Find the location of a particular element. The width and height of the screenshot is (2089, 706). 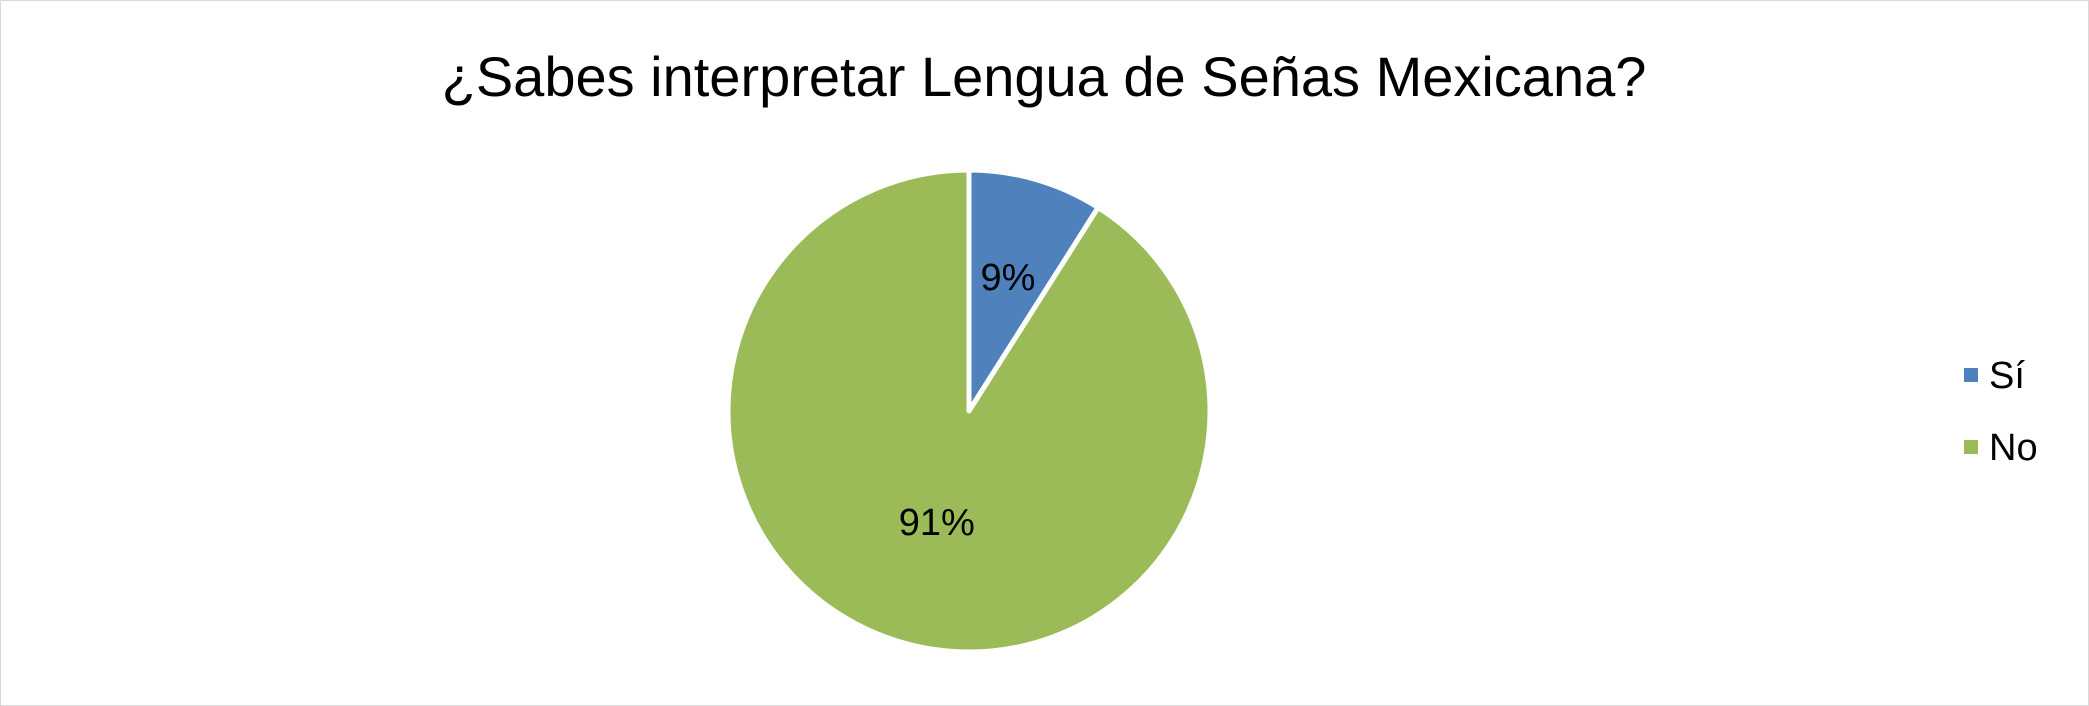

data-label-no: 91% is located at coordinates (937, 523).